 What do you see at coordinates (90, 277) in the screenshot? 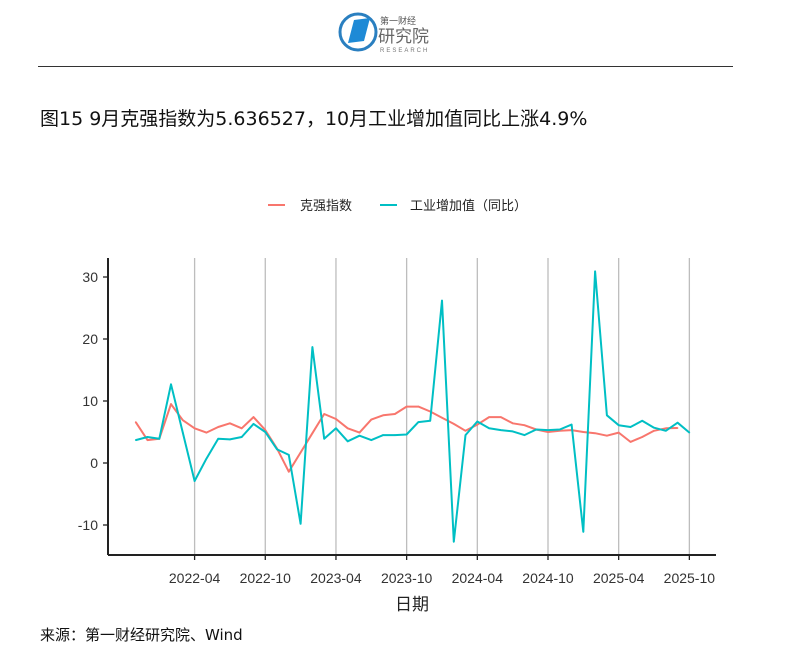
I see `y-tick-label: 30` at bounding box center [90, 277].